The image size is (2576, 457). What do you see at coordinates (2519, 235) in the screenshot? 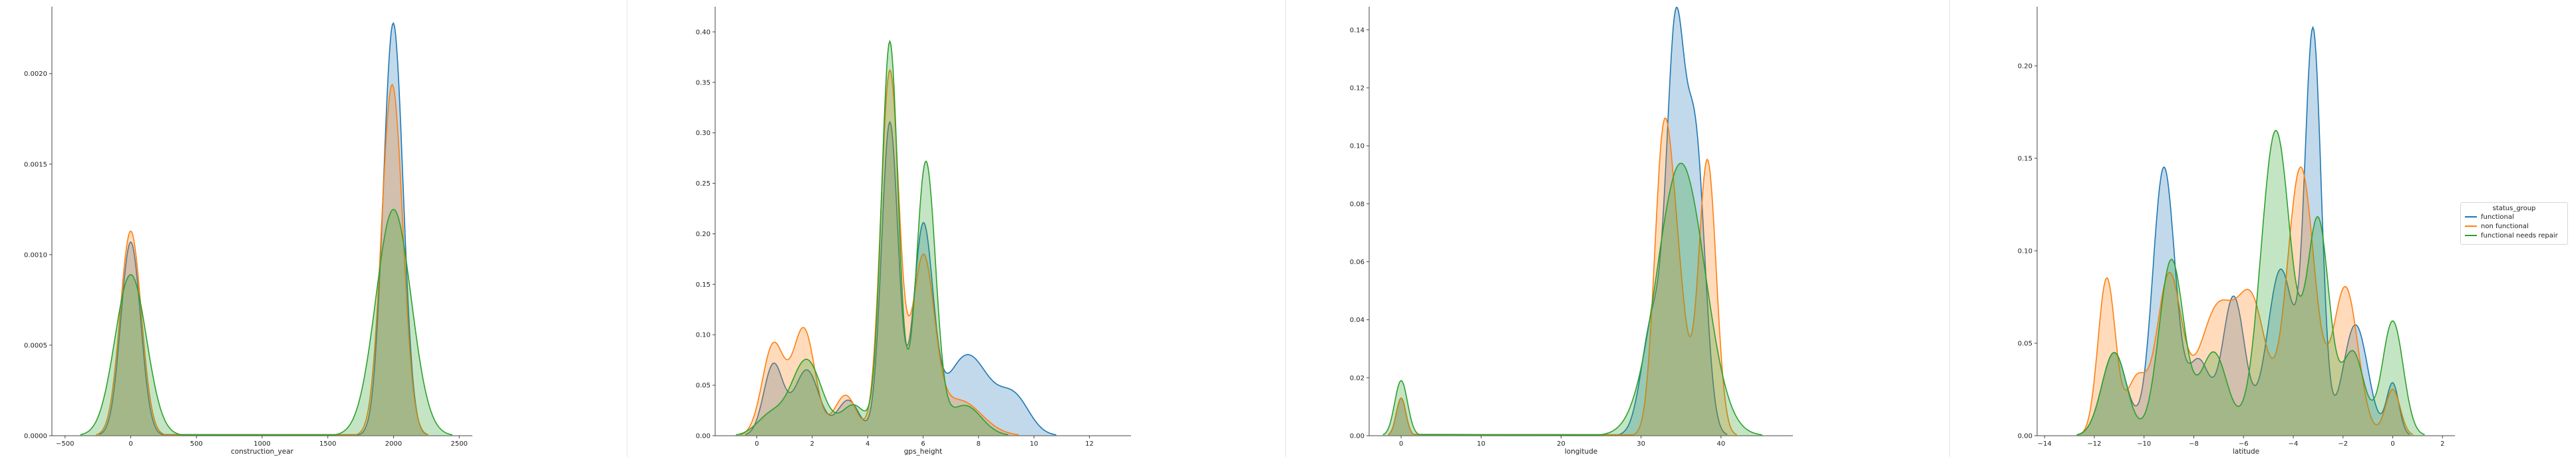
I see `legend-label: functional needs repair` at bounding box center [2519, 235].